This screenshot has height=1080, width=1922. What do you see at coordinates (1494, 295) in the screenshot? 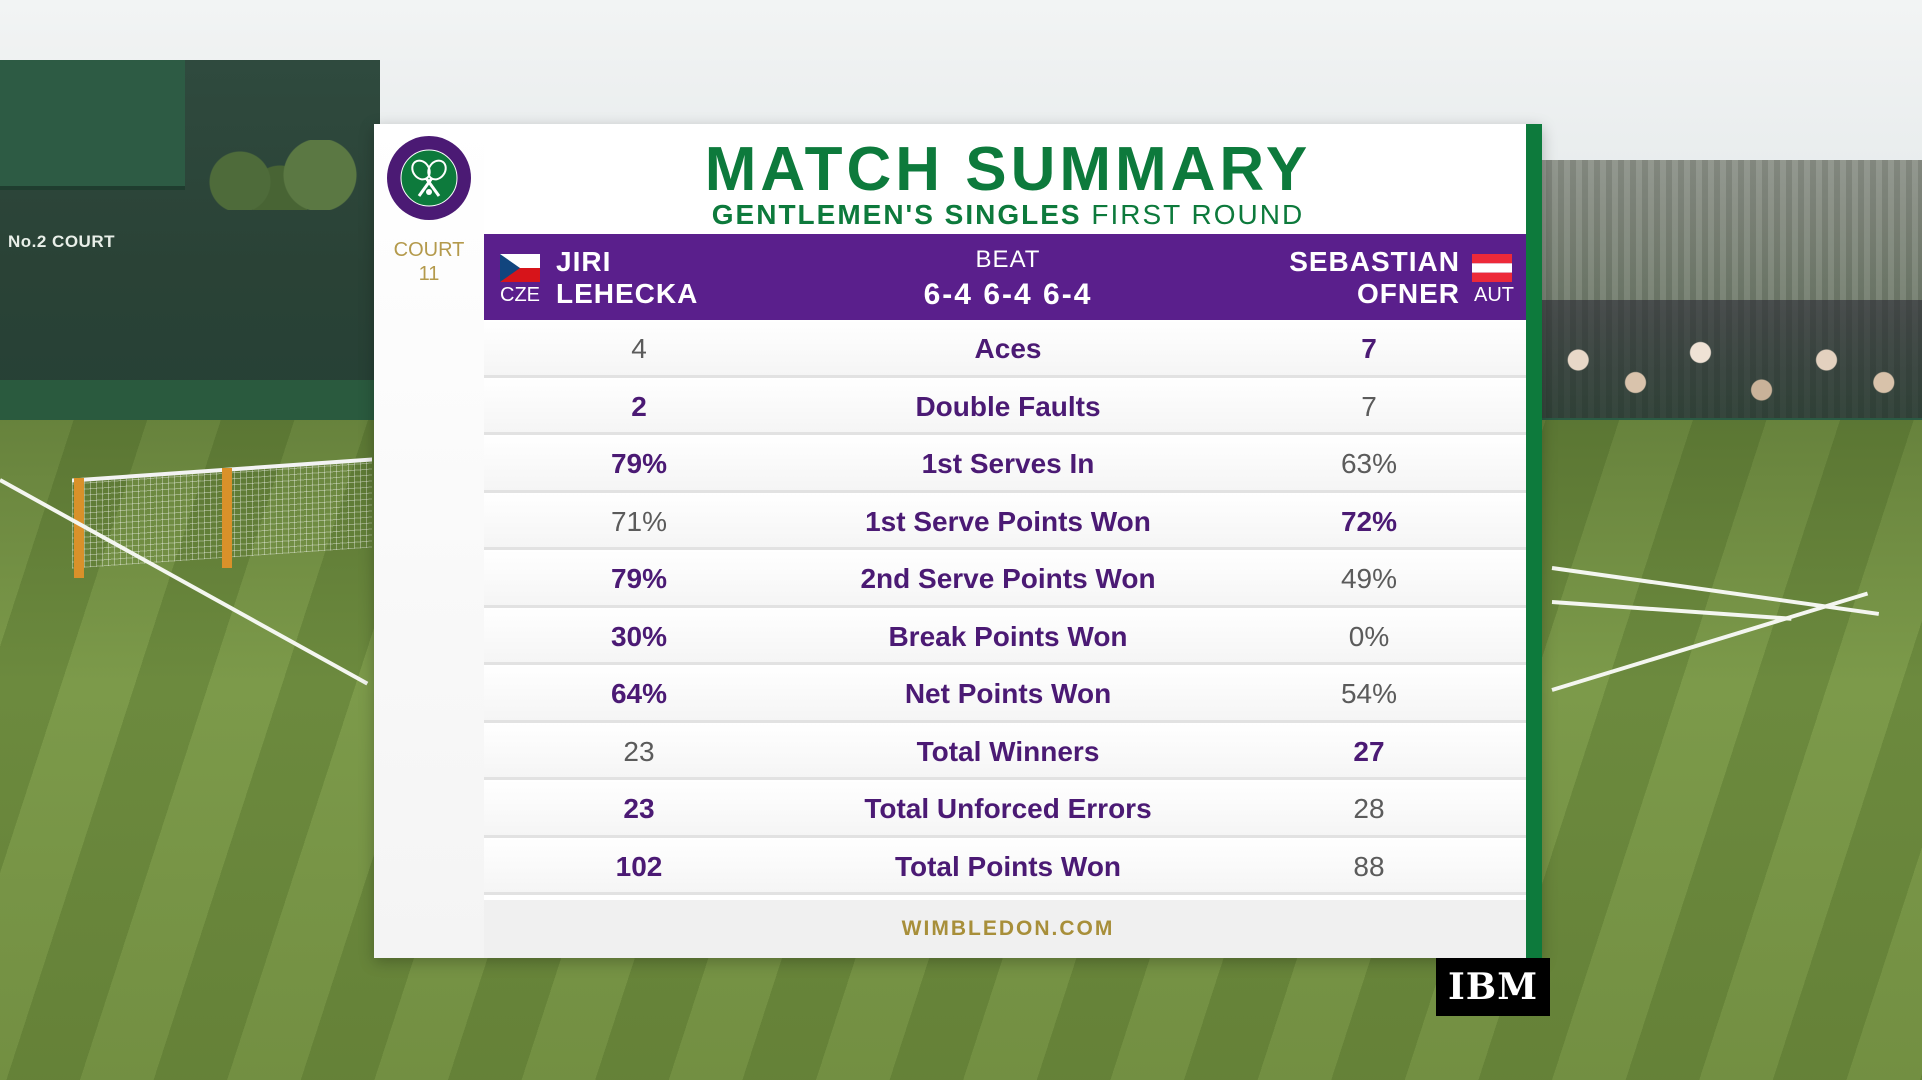
I see `player2-country: AUT` at bounding box center [1494, 295].